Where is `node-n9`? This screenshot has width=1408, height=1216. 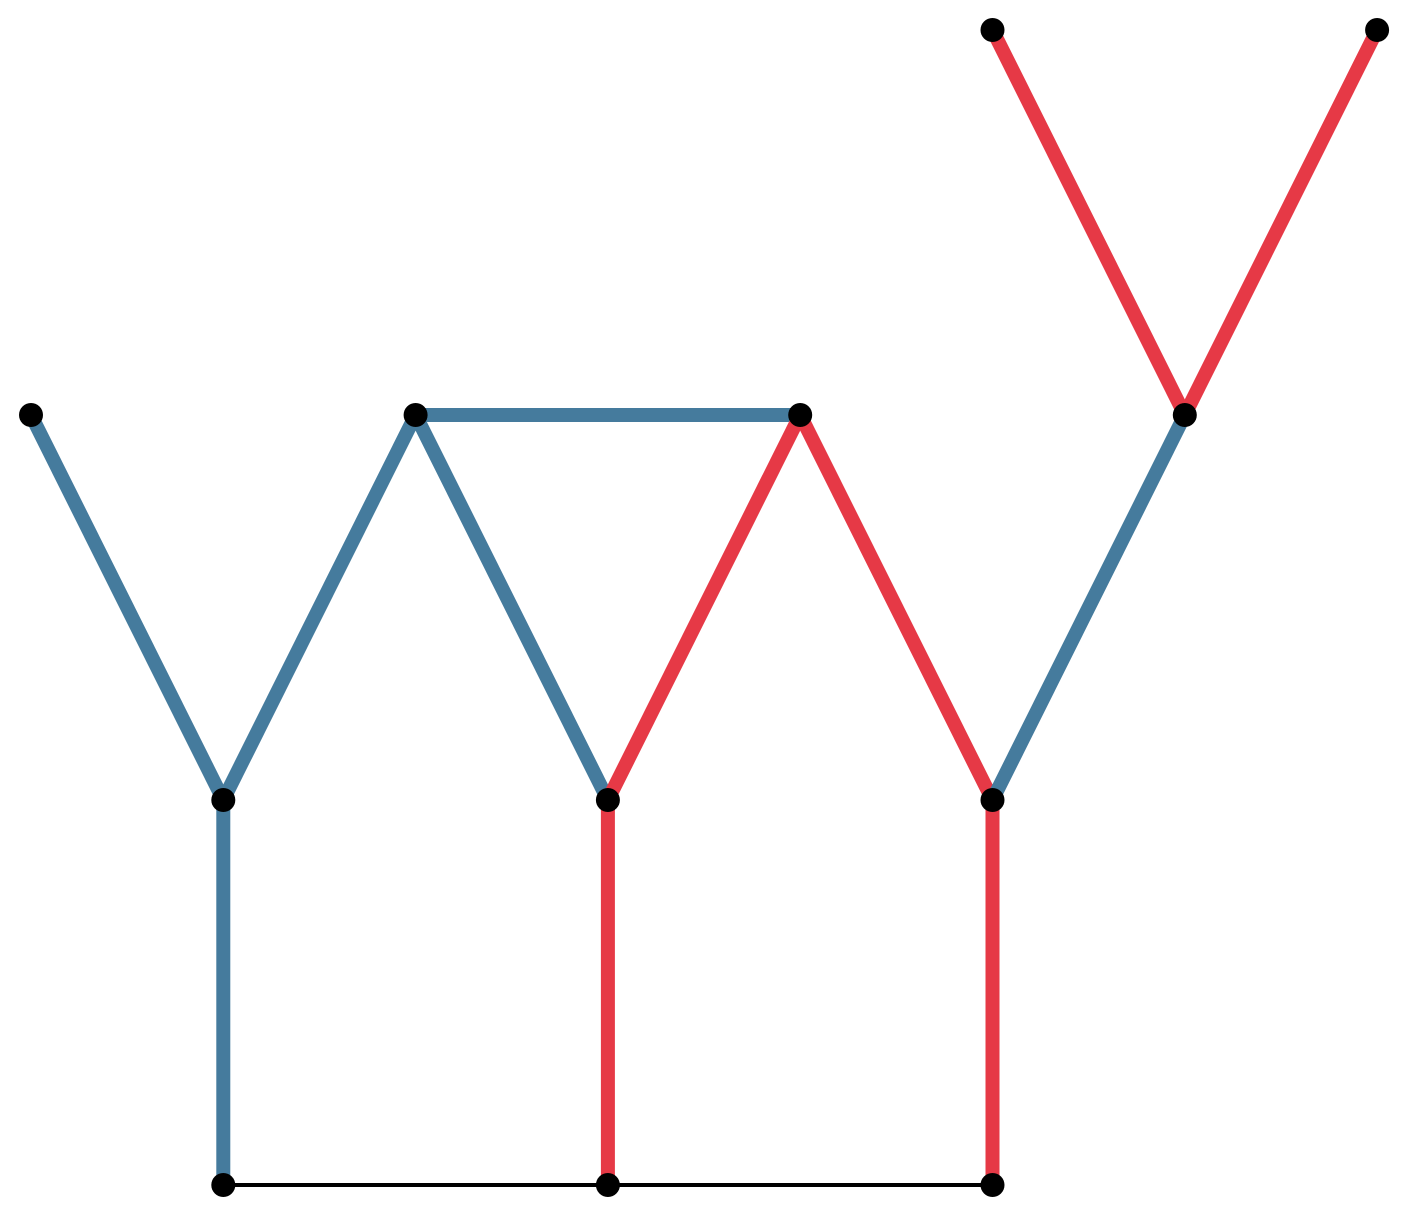
node-n9 is located at coordinates (992, 1185).